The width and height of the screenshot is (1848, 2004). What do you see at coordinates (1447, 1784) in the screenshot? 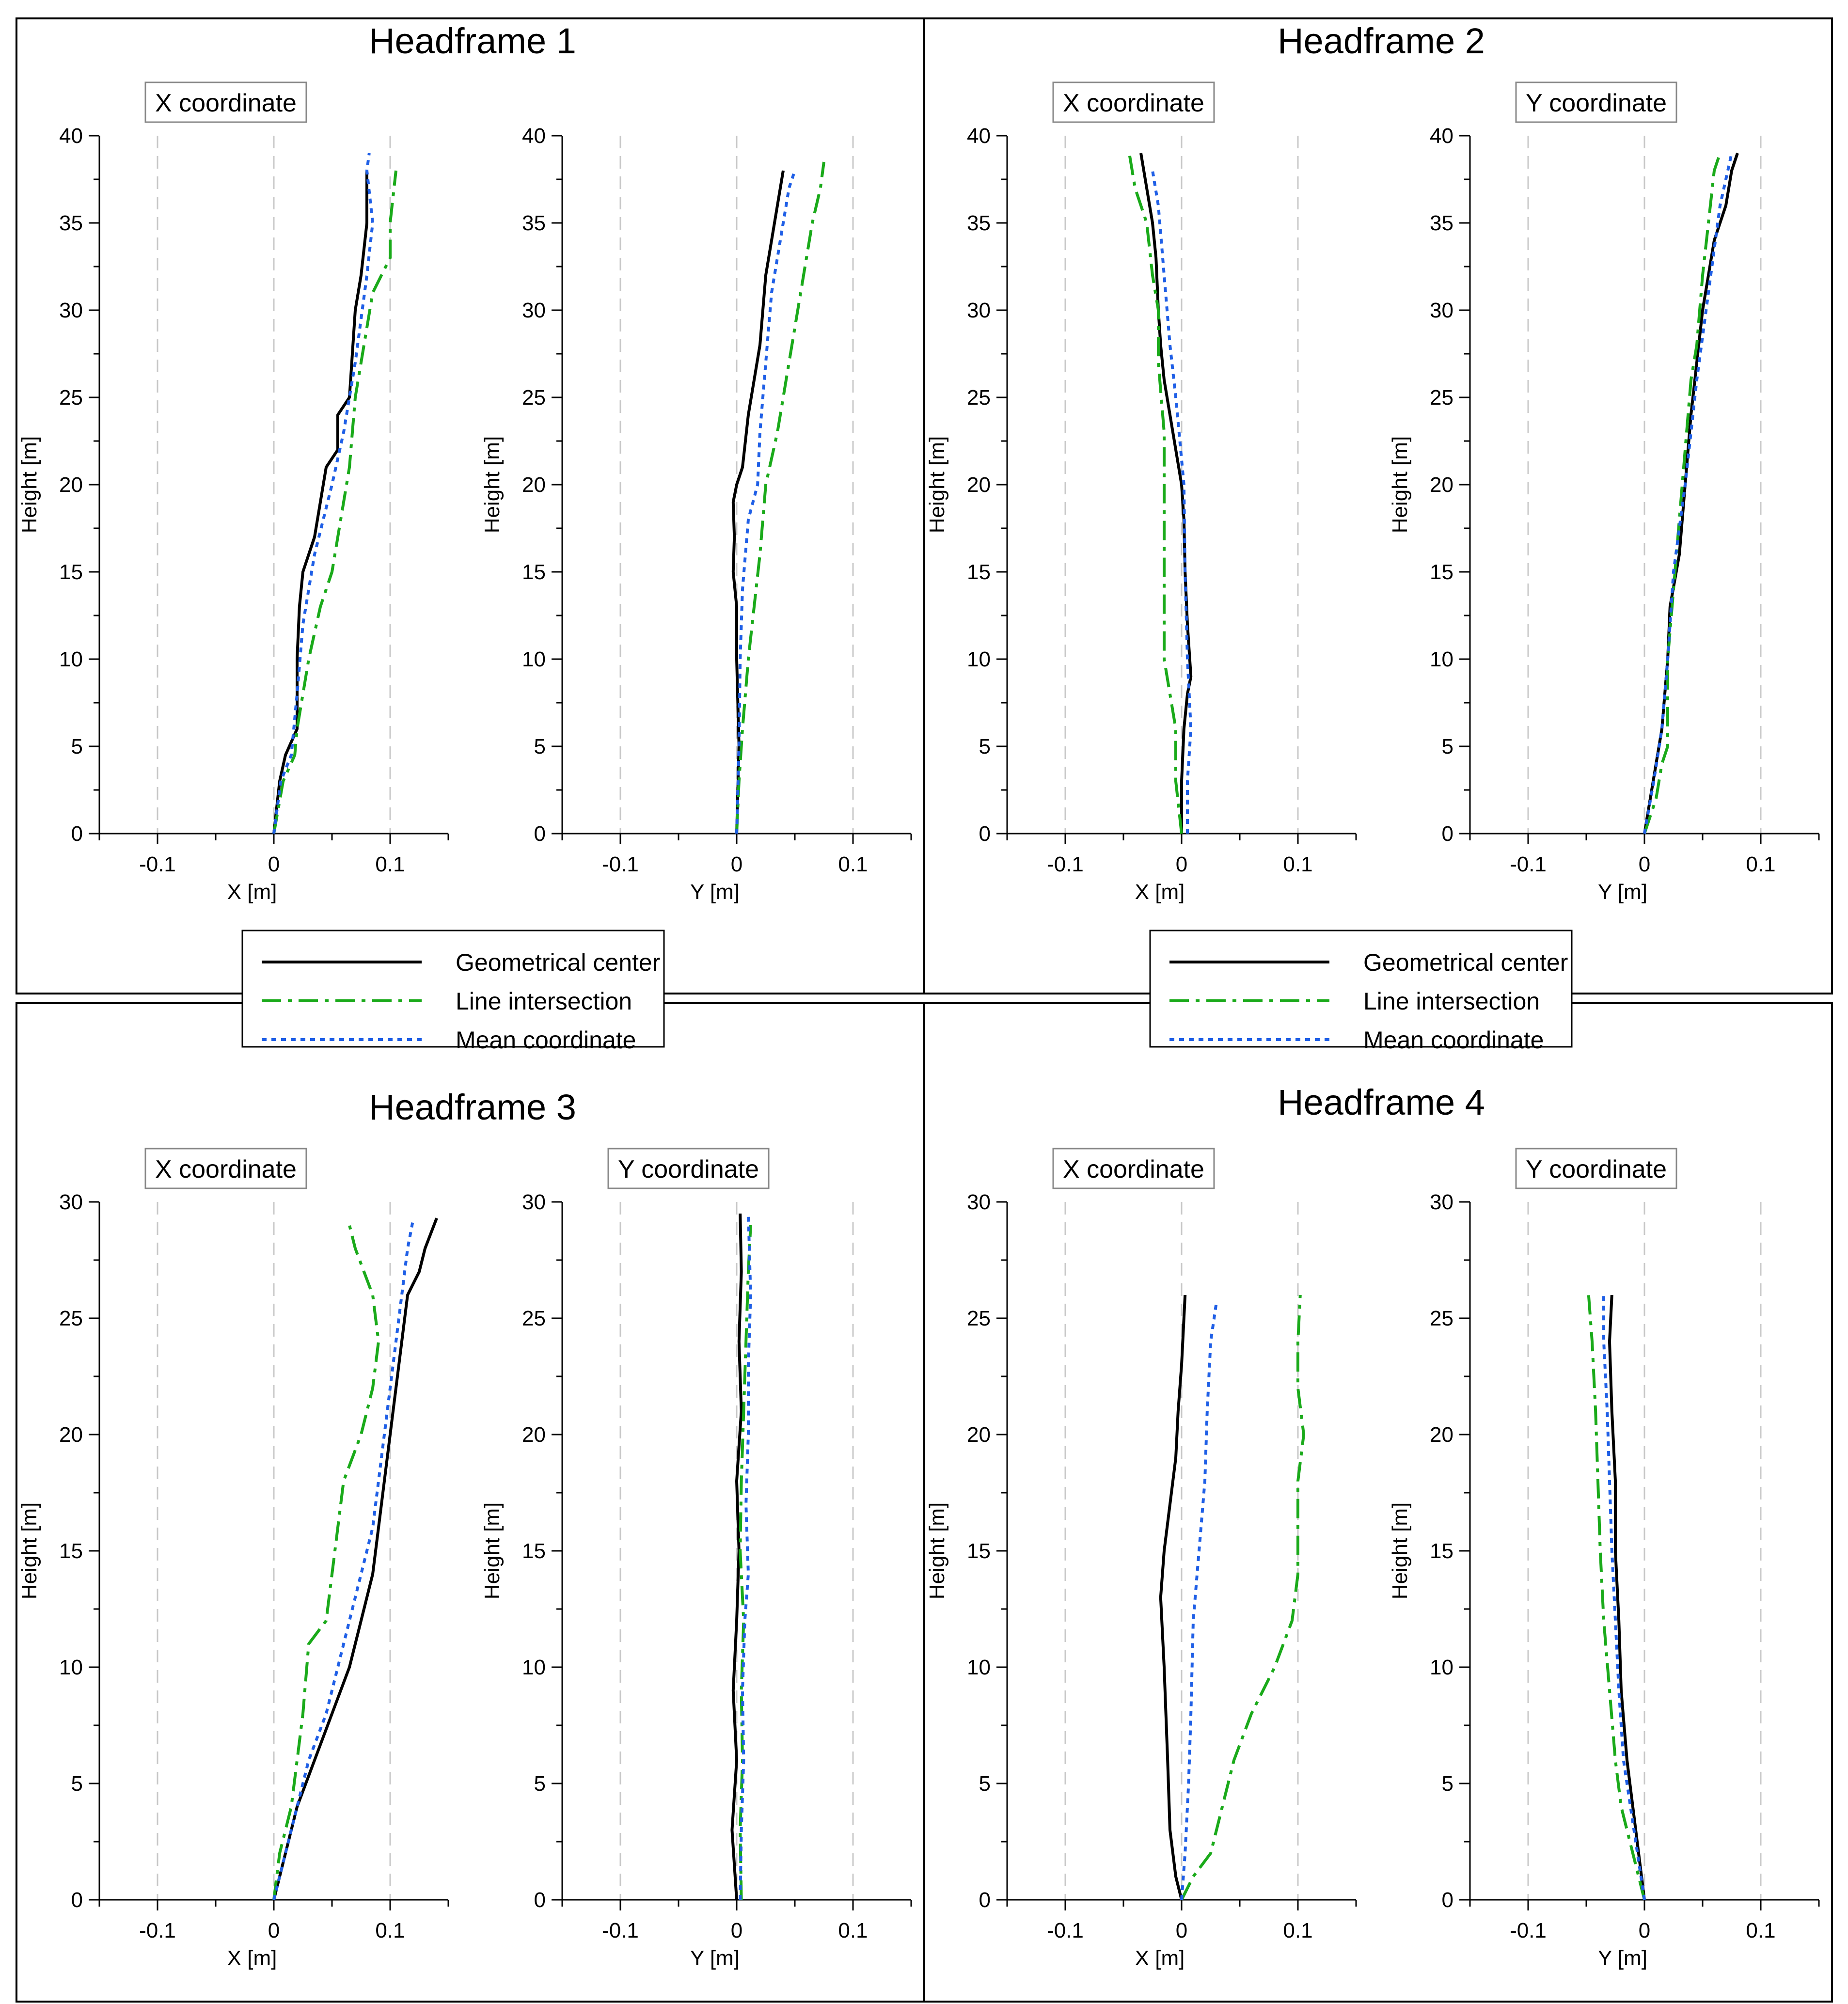
I see `hf4-panel2-ytick-label-1: 5` at bounding box center [1447, 1784].